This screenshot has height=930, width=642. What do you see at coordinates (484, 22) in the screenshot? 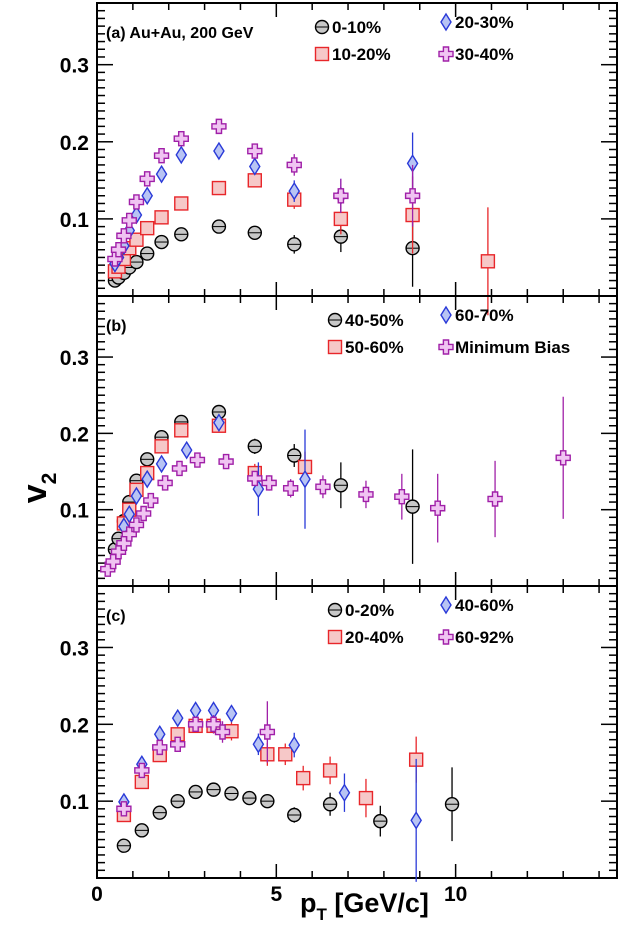
I see `legend-label: 20-30%` at bounding box center [484, 22].